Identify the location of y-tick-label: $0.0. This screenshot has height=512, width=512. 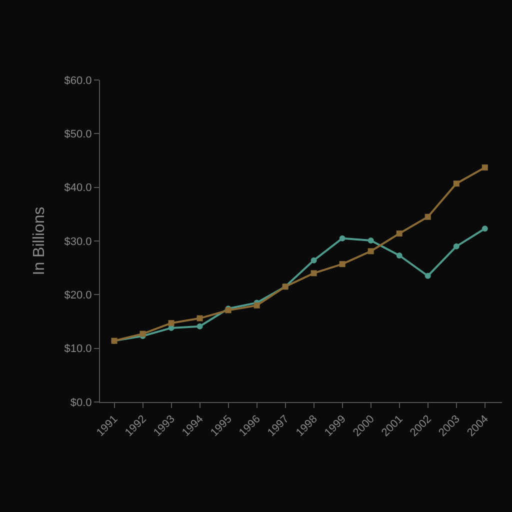
(81, 402).